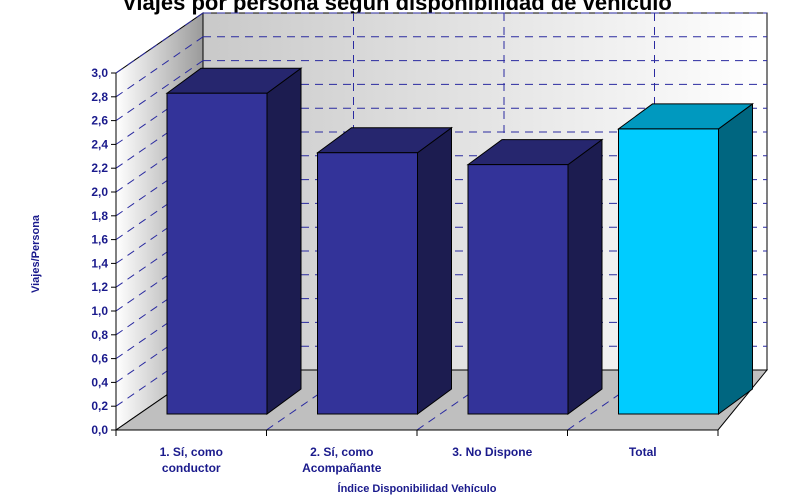  Describe the element at coordinates (99, 121) in the screenshot. I see `y-tick-label: 2,6` at that location.